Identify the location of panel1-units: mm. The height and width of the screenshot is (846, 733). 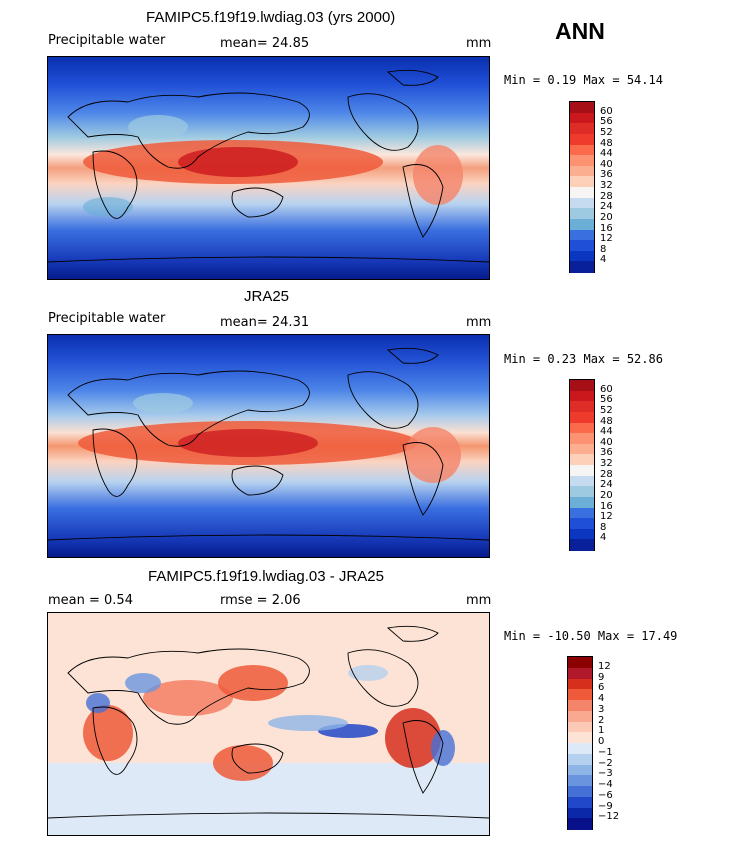
(479, 43).